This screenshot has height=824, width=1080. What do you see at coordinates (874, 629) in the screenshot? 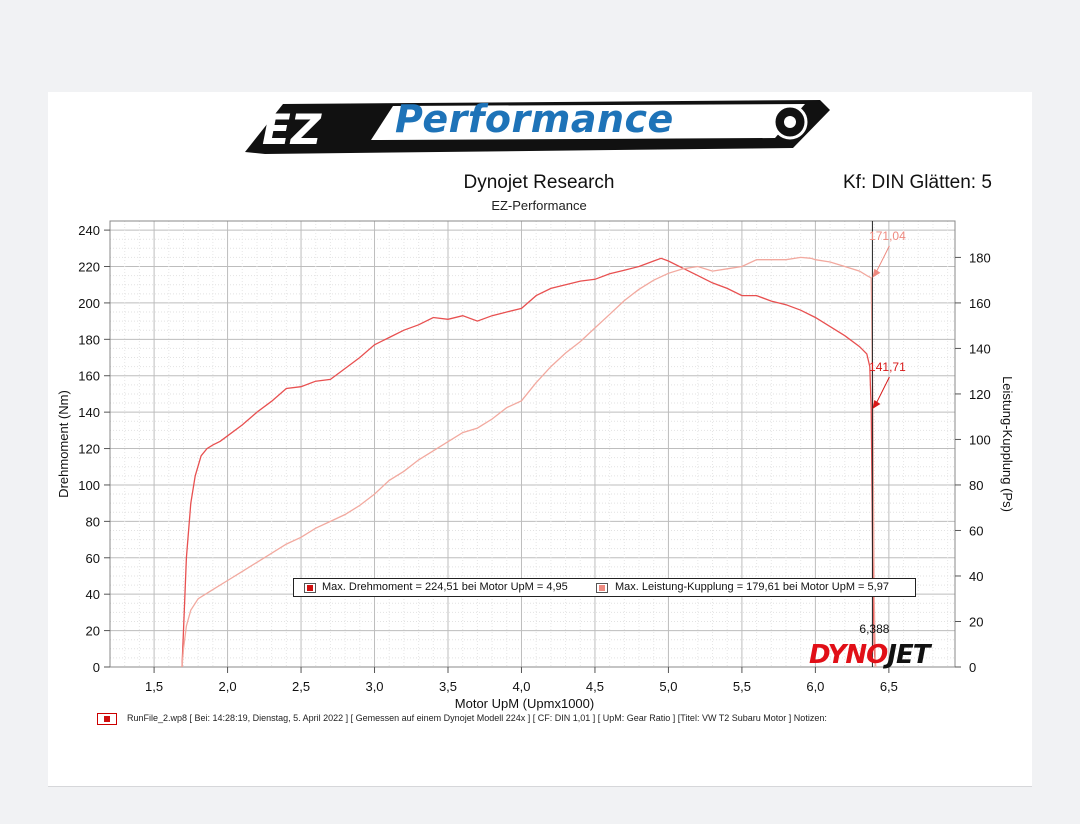
I see `cursor-label: 6,388` at bounding box center [874, 629].